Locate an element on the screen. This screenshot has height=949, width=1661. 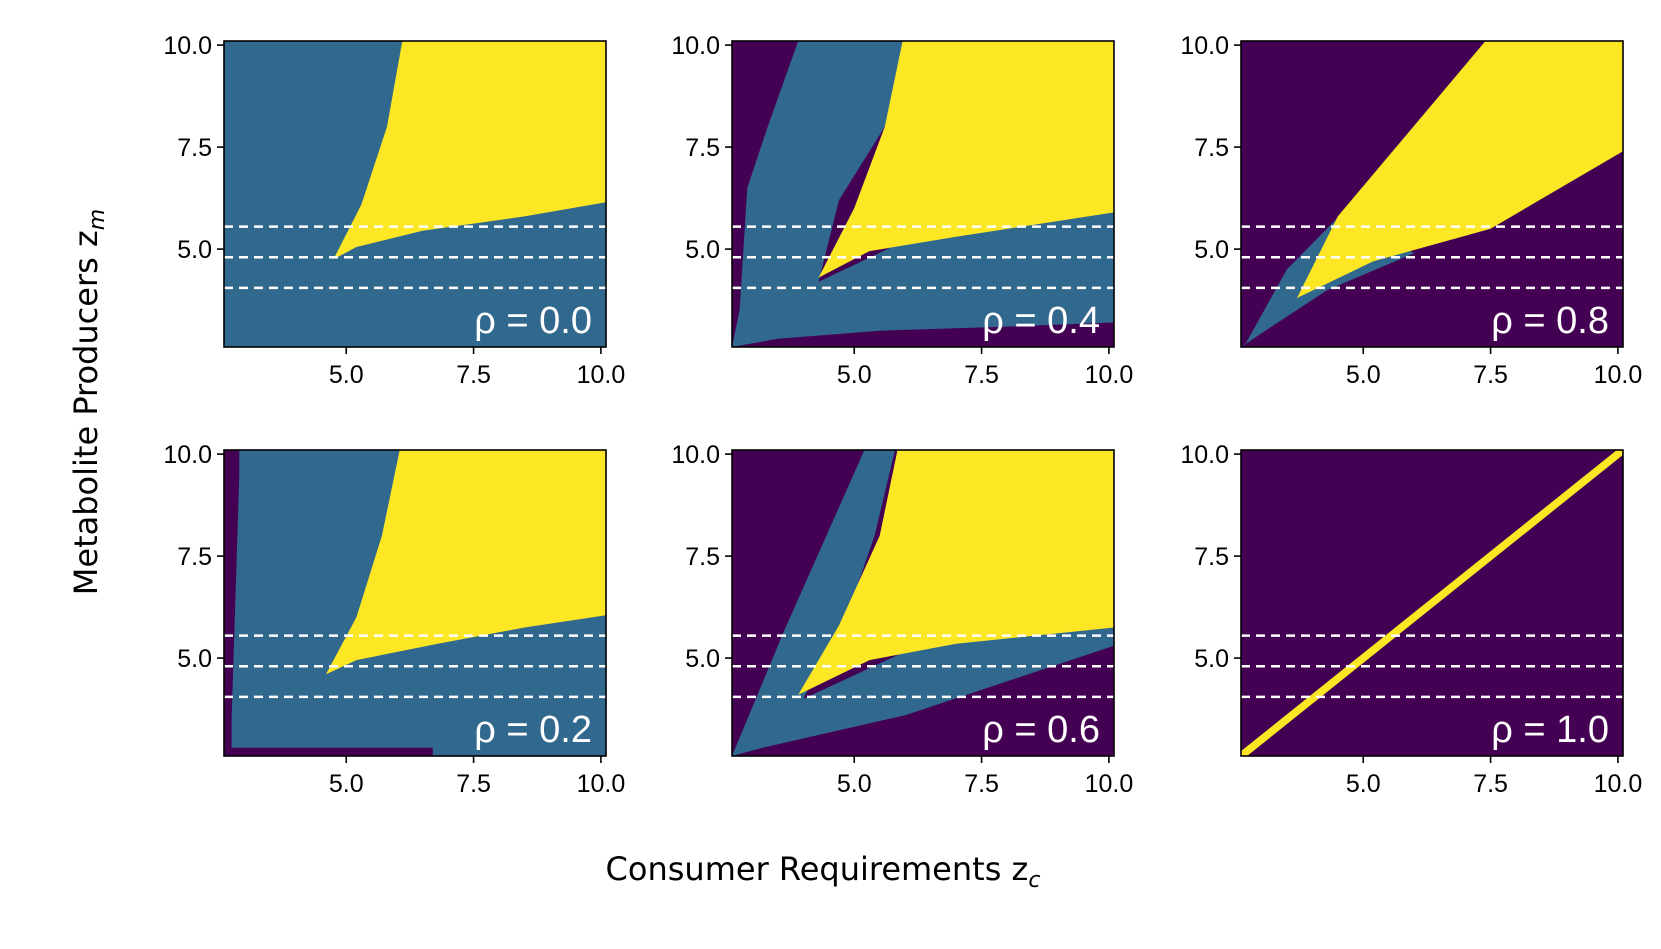
panel-rho-0-4: 5.0 7.5 10.0 5.0 7.5 10.0 ρ = 0.4 is located at coordinates (902, 210).